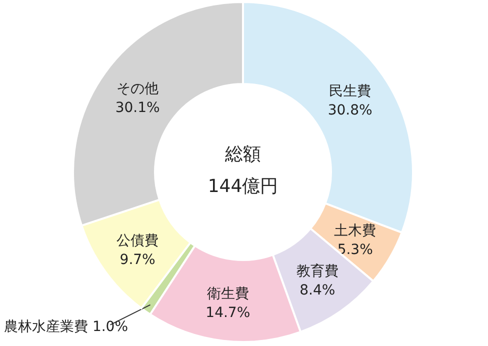 The image size is (488, 346). What do you see at coordinates (66, 326) in the screenshot?
I see `slice-label: 農林水産業費 1.0%` at bounding box center [66, 326].